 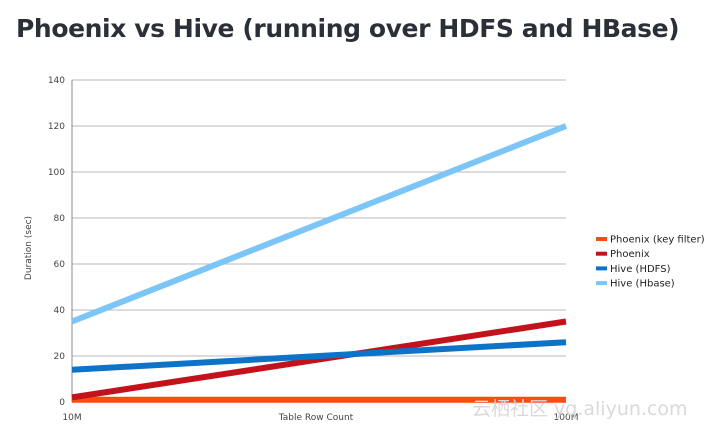 I want to click on y-tick-label: 60, so click(x=60, y=265).